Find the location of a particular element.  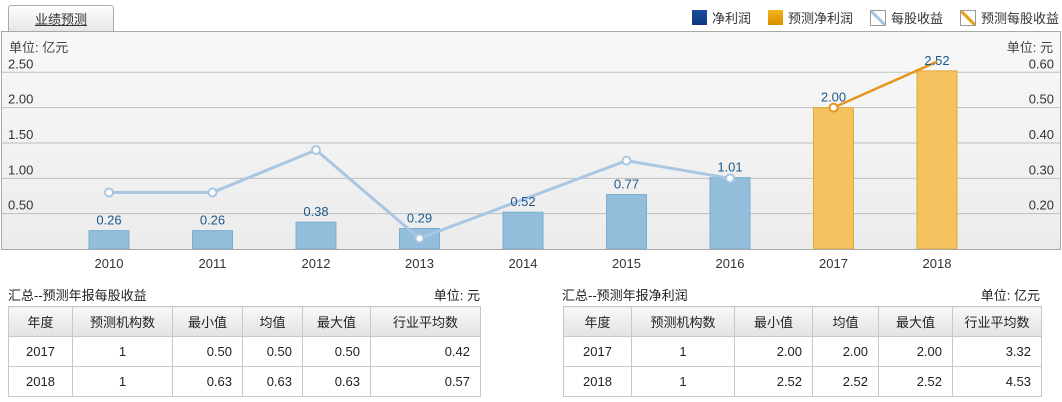

right-axis-tick-label: 0.40 is located at coordinates (1041, 134).